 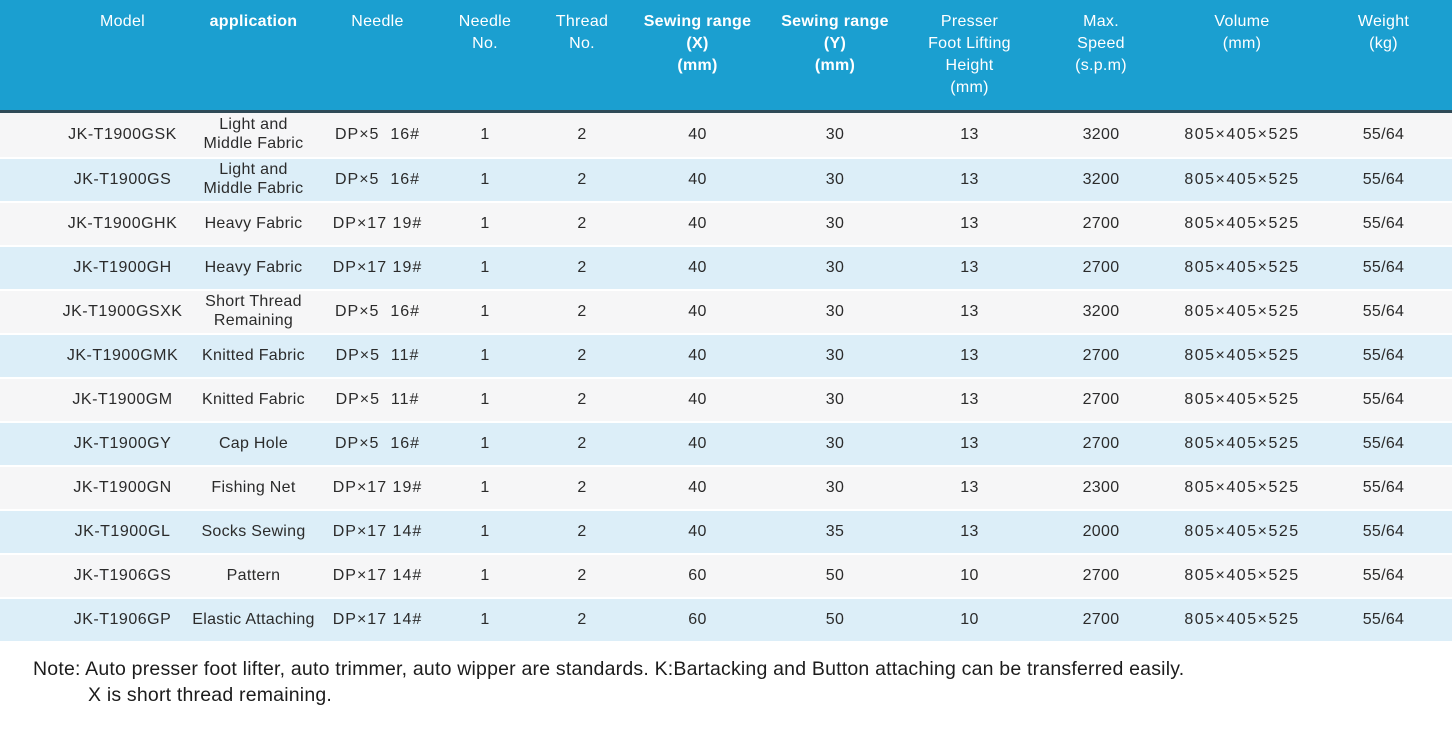 What do you see at coordinates (253, 575) in the screenshot?
I see `cell-application: Pattern` at bounding box center [253, 575].